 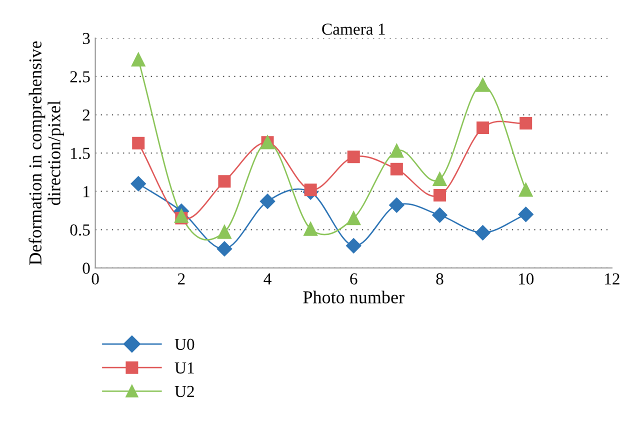 I want to click on x-tick-label: 0, so click(x=95, y=279).